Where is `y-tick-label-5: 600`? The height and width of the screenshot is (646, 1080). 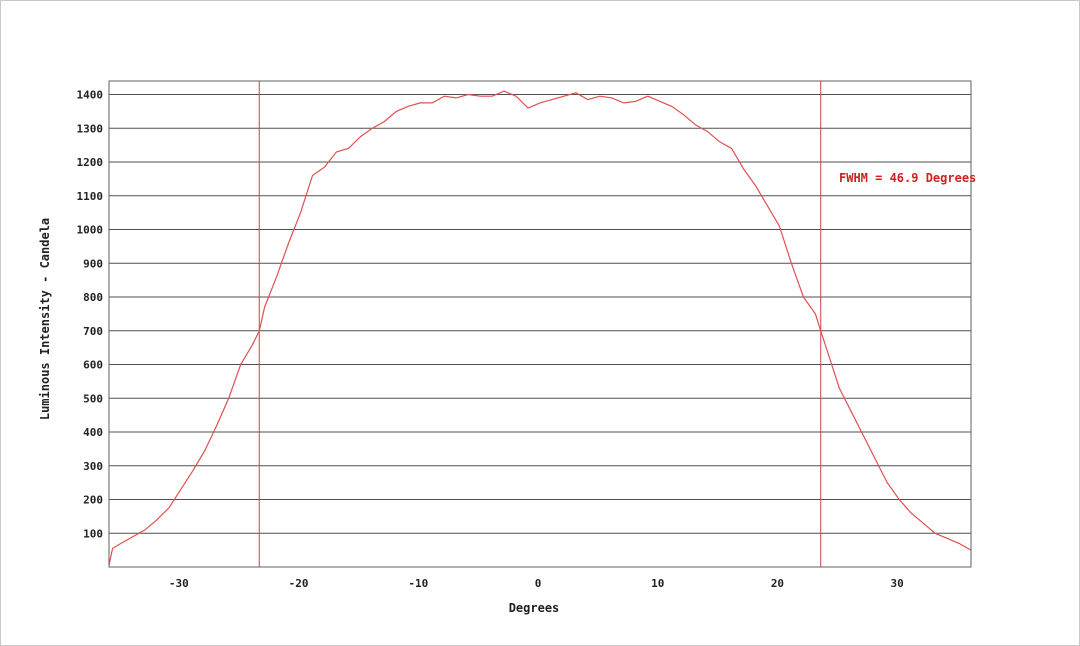
y-tick-label-5: 600 is located at coordinates (93, 365).